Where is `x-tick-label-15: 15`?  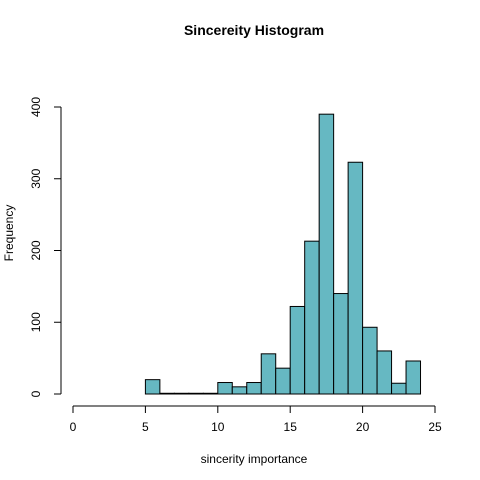 x-tick-label-15: 15 is located at coordinates (291, 427).